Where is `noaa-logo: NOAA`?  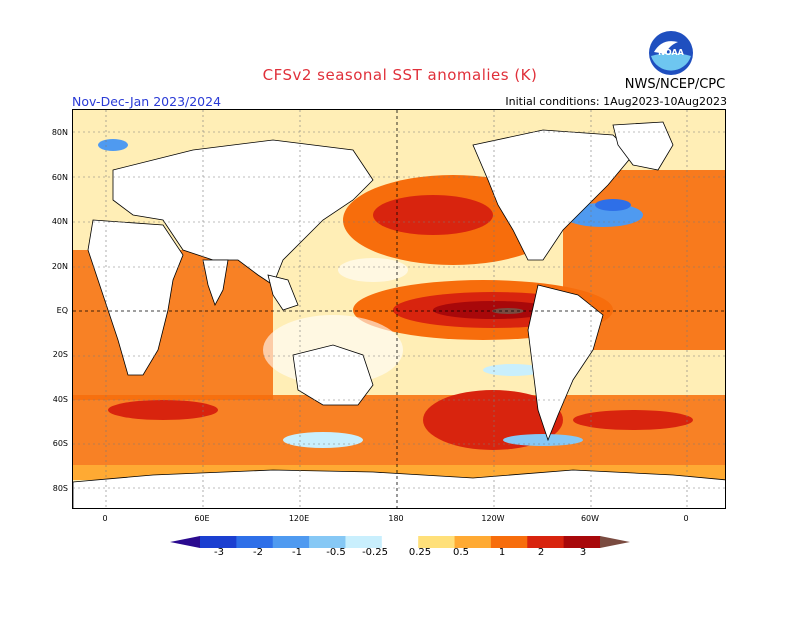
noaa-logo: NOAA is located at coordinates (671, 53).